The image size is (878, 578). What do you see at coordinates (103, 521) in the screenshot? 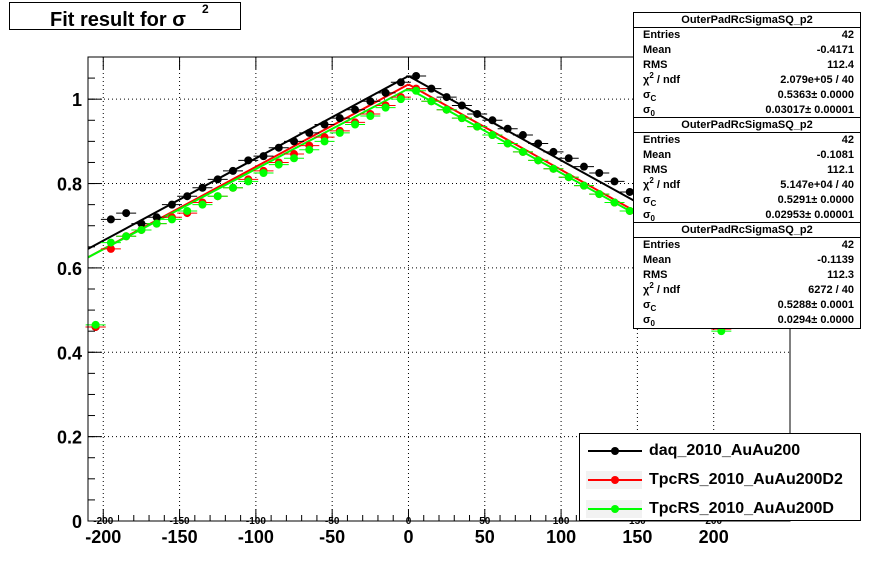
I see `x-top-tick-label: -200` at bounding box center [103, 521].